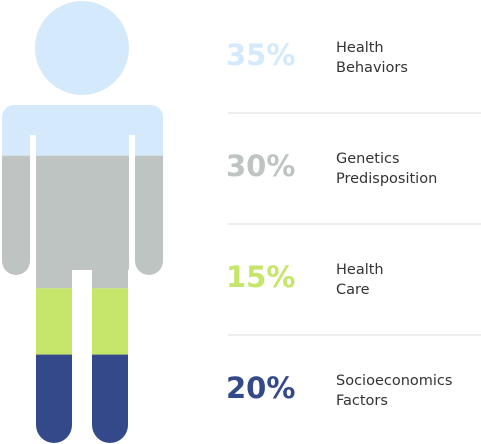  Describe the element at coordinates (372, 68) in the screenshot. I see `category-label-line: Behaviors` at that location.